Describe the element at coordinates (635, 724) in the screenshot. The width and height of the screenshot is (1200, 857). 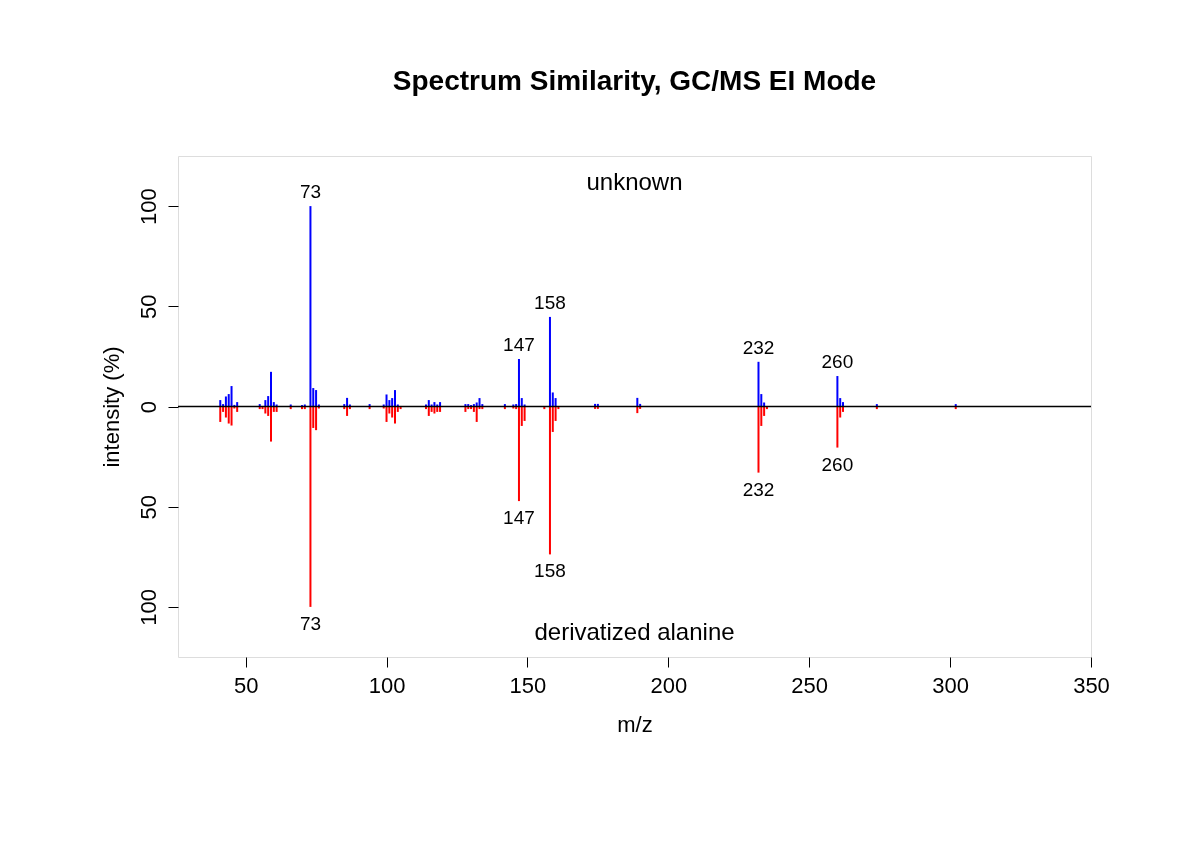
I see `x-axis-title: m/z` at that location.